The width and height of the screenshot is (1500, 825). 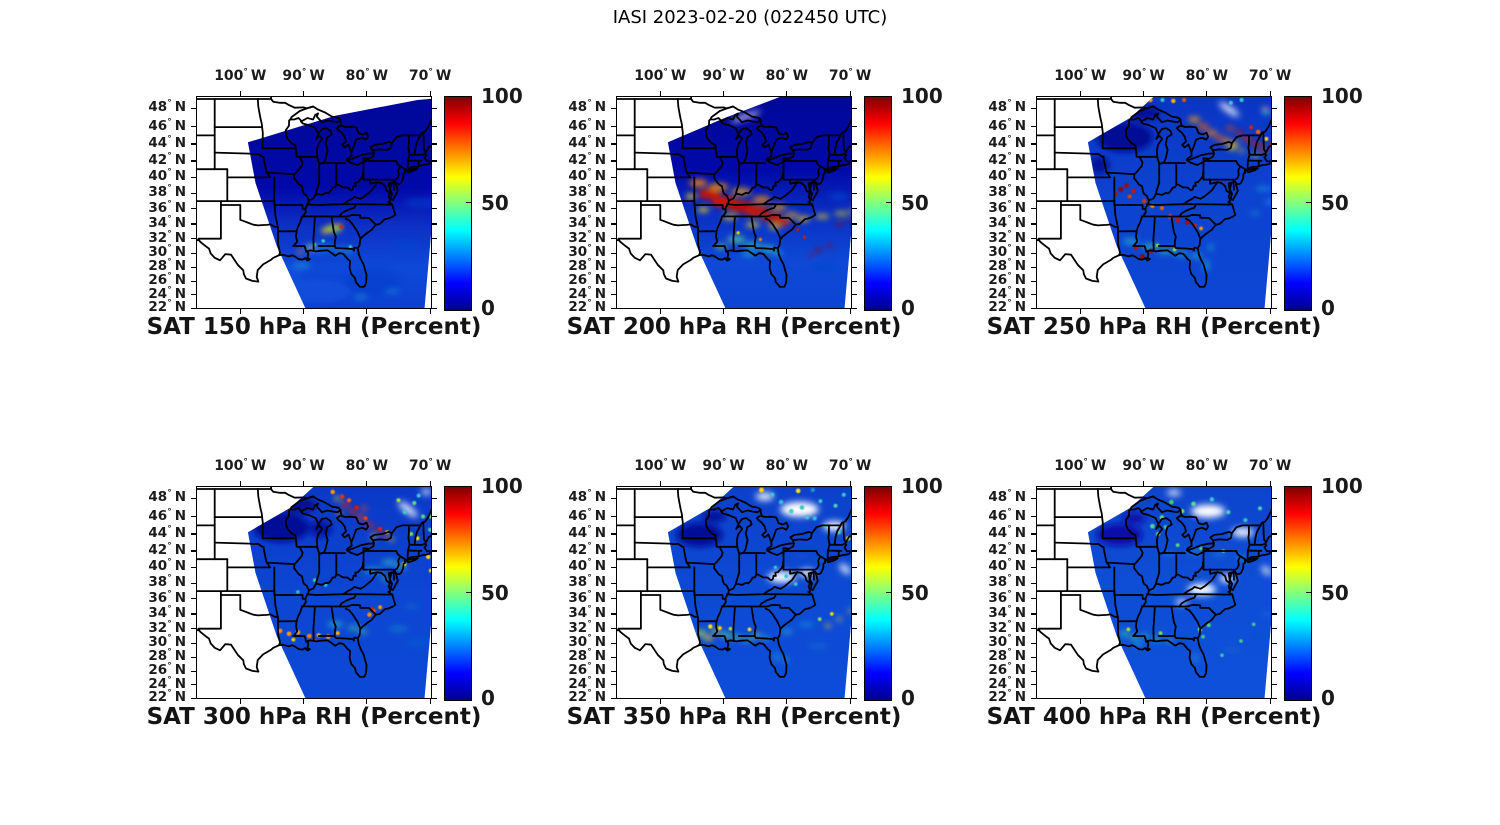 I want to click on lon-tick-value: 100, so click(x=229, y=466).